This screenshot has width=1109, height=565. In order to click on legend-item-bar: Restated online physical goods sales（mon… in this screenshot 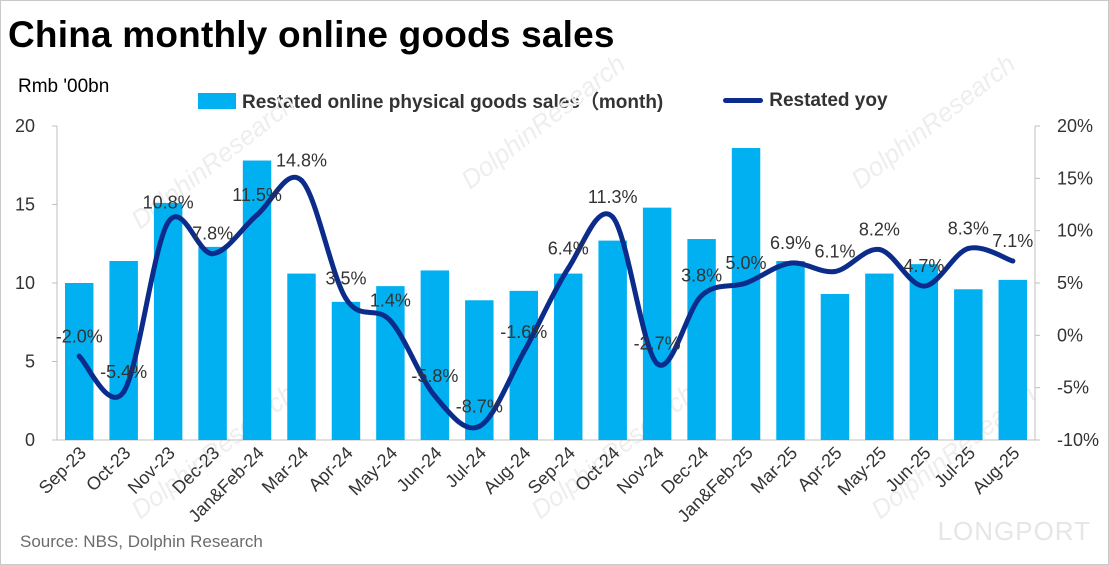, I will do `click(430, 100)`.